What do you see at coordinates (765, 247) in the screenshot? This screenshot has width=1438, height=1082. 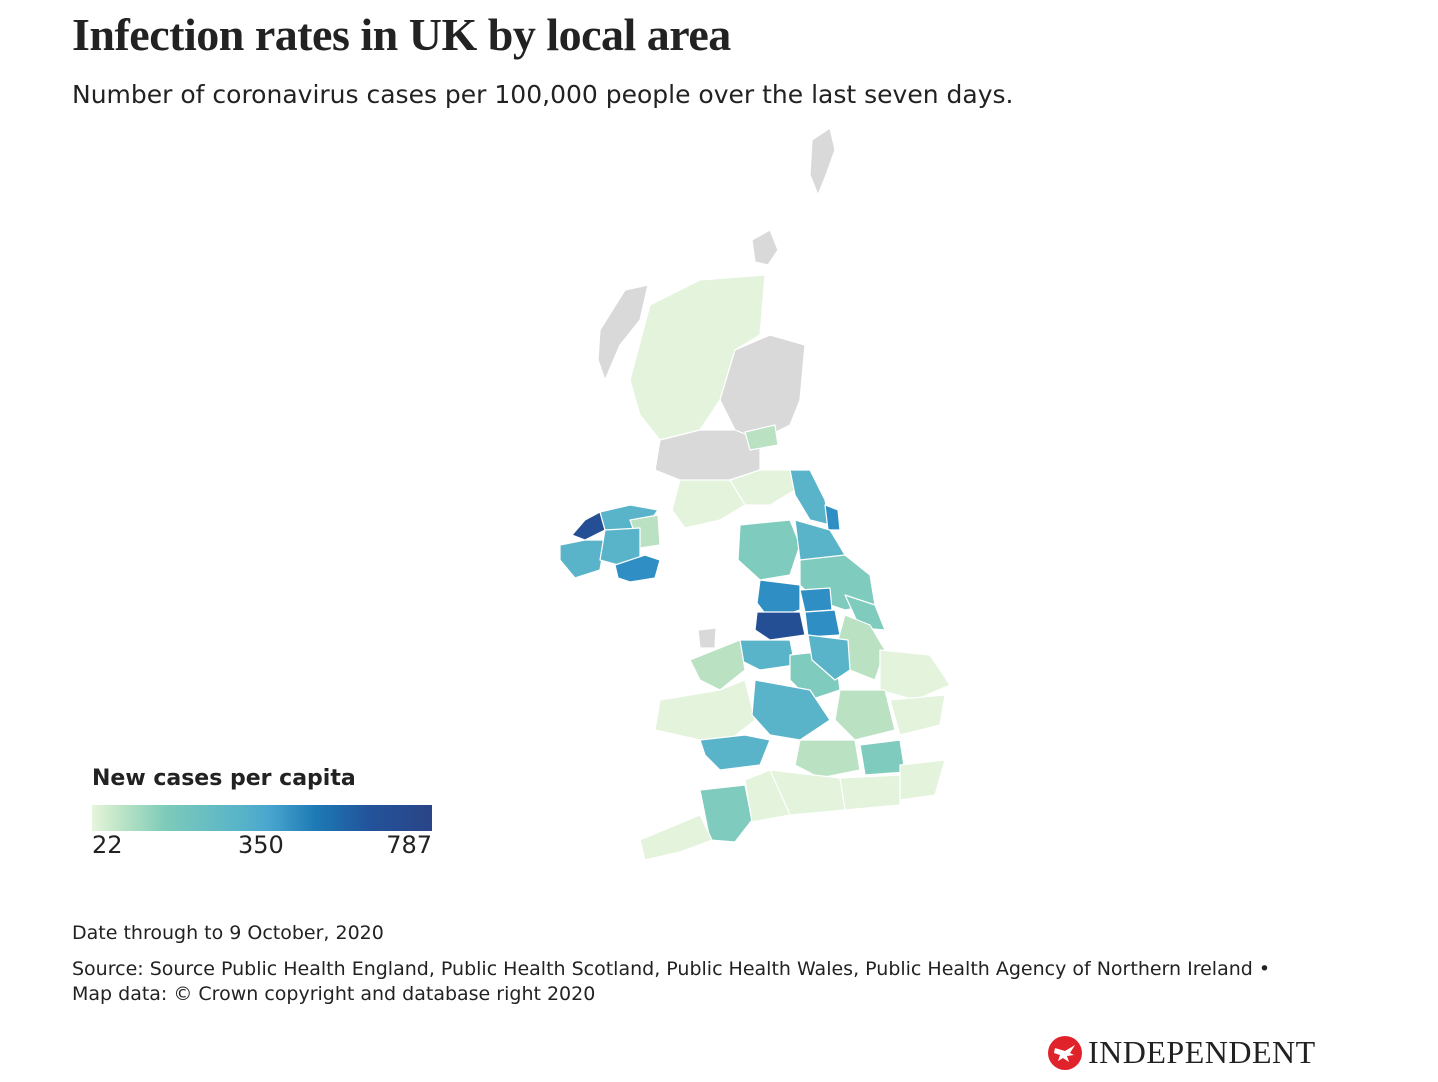 I see `region-orkney` at bounding box center [765, 247].